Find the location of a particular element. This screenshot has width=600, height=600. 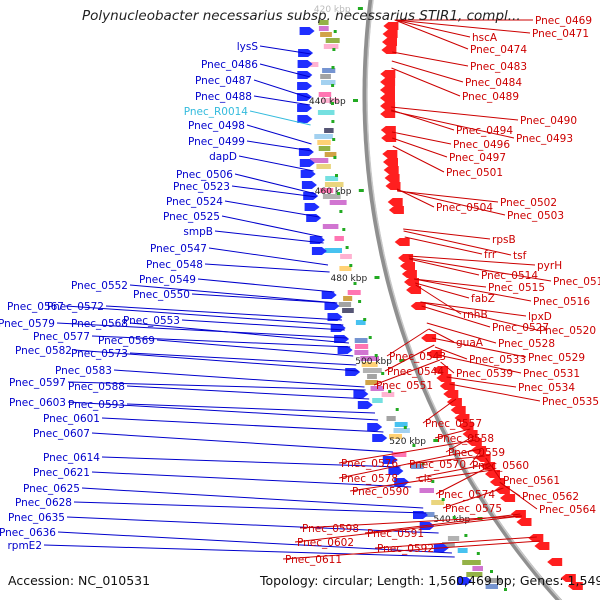

gene-label: Pnec_0621 is located at coordinates (61, 473).